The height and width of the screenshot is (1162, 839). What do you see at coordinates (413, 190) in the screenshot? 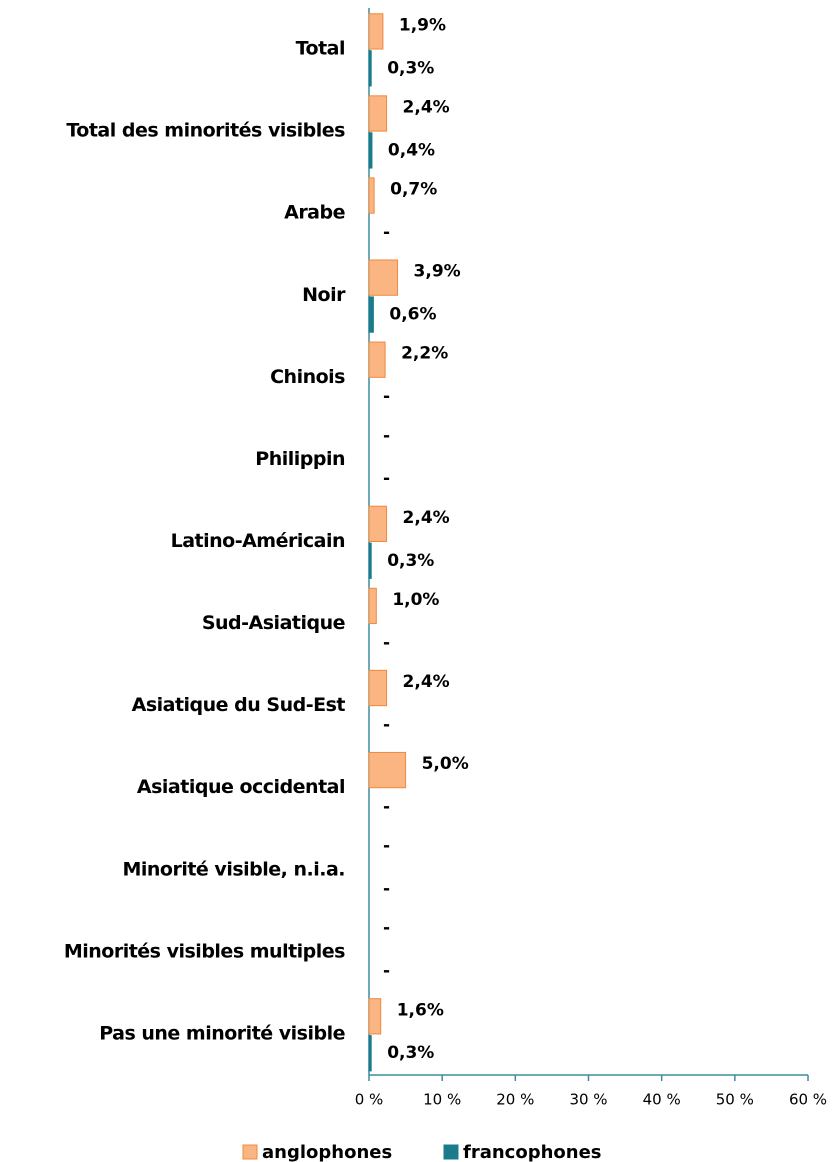
I see `value-label: 0,7%` at bounding box center [413, 190].